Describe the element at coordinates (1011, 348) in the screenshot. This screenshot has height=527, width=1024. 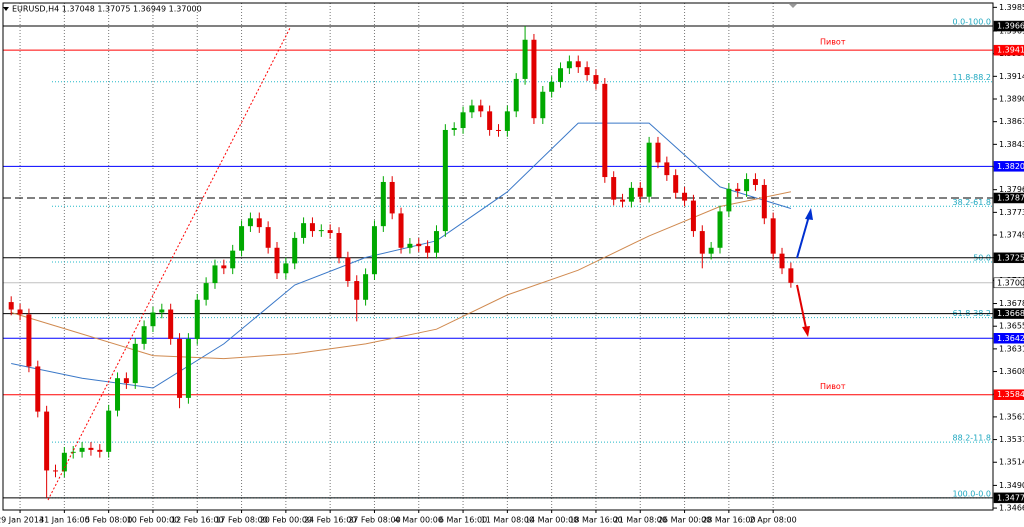
I see `y-tick-label: 1.36315` at that location.